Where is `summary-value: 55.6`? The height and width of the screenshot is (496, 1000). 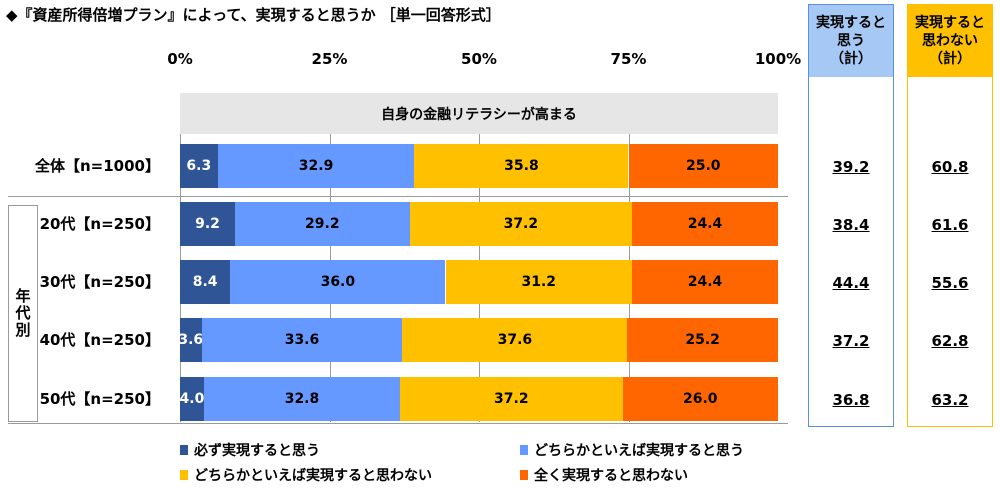
summary-value: 55.6 is located at coordinates (950, 283).